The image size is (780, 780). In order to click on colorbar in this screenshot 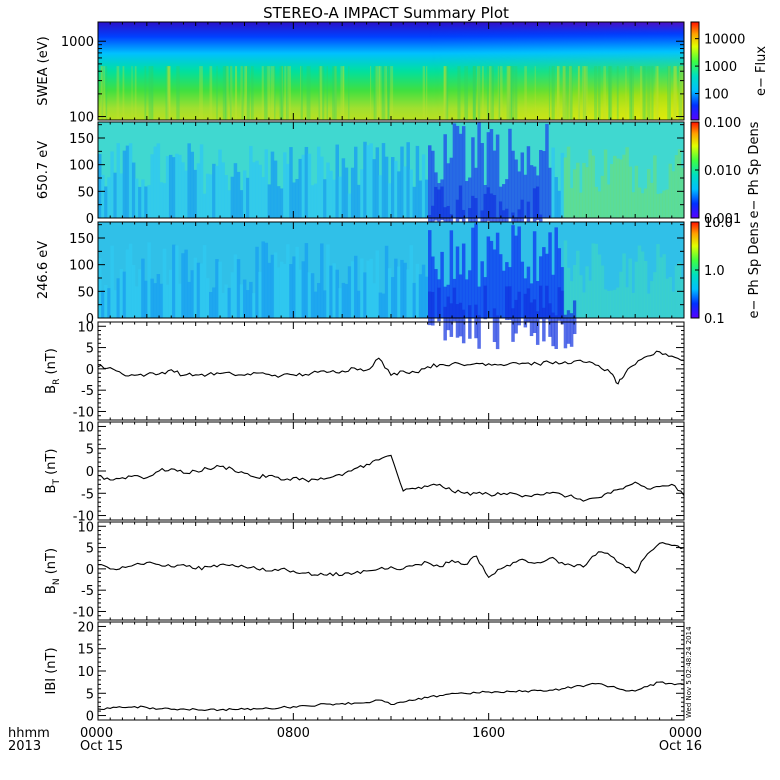, I will do `click(695, 71)`.